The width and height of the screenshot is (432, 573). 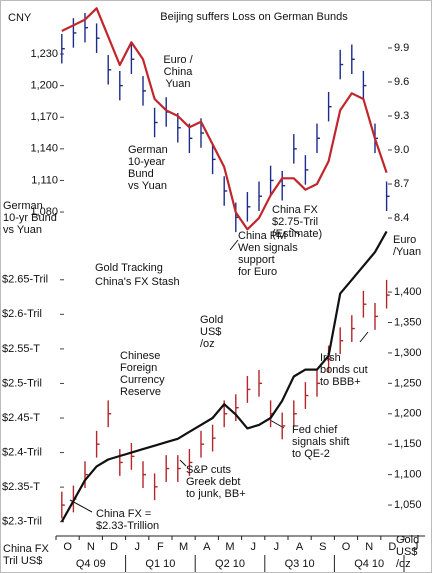 I want to click on y2-tick-label: 8.4, so click(x=401, y=218).